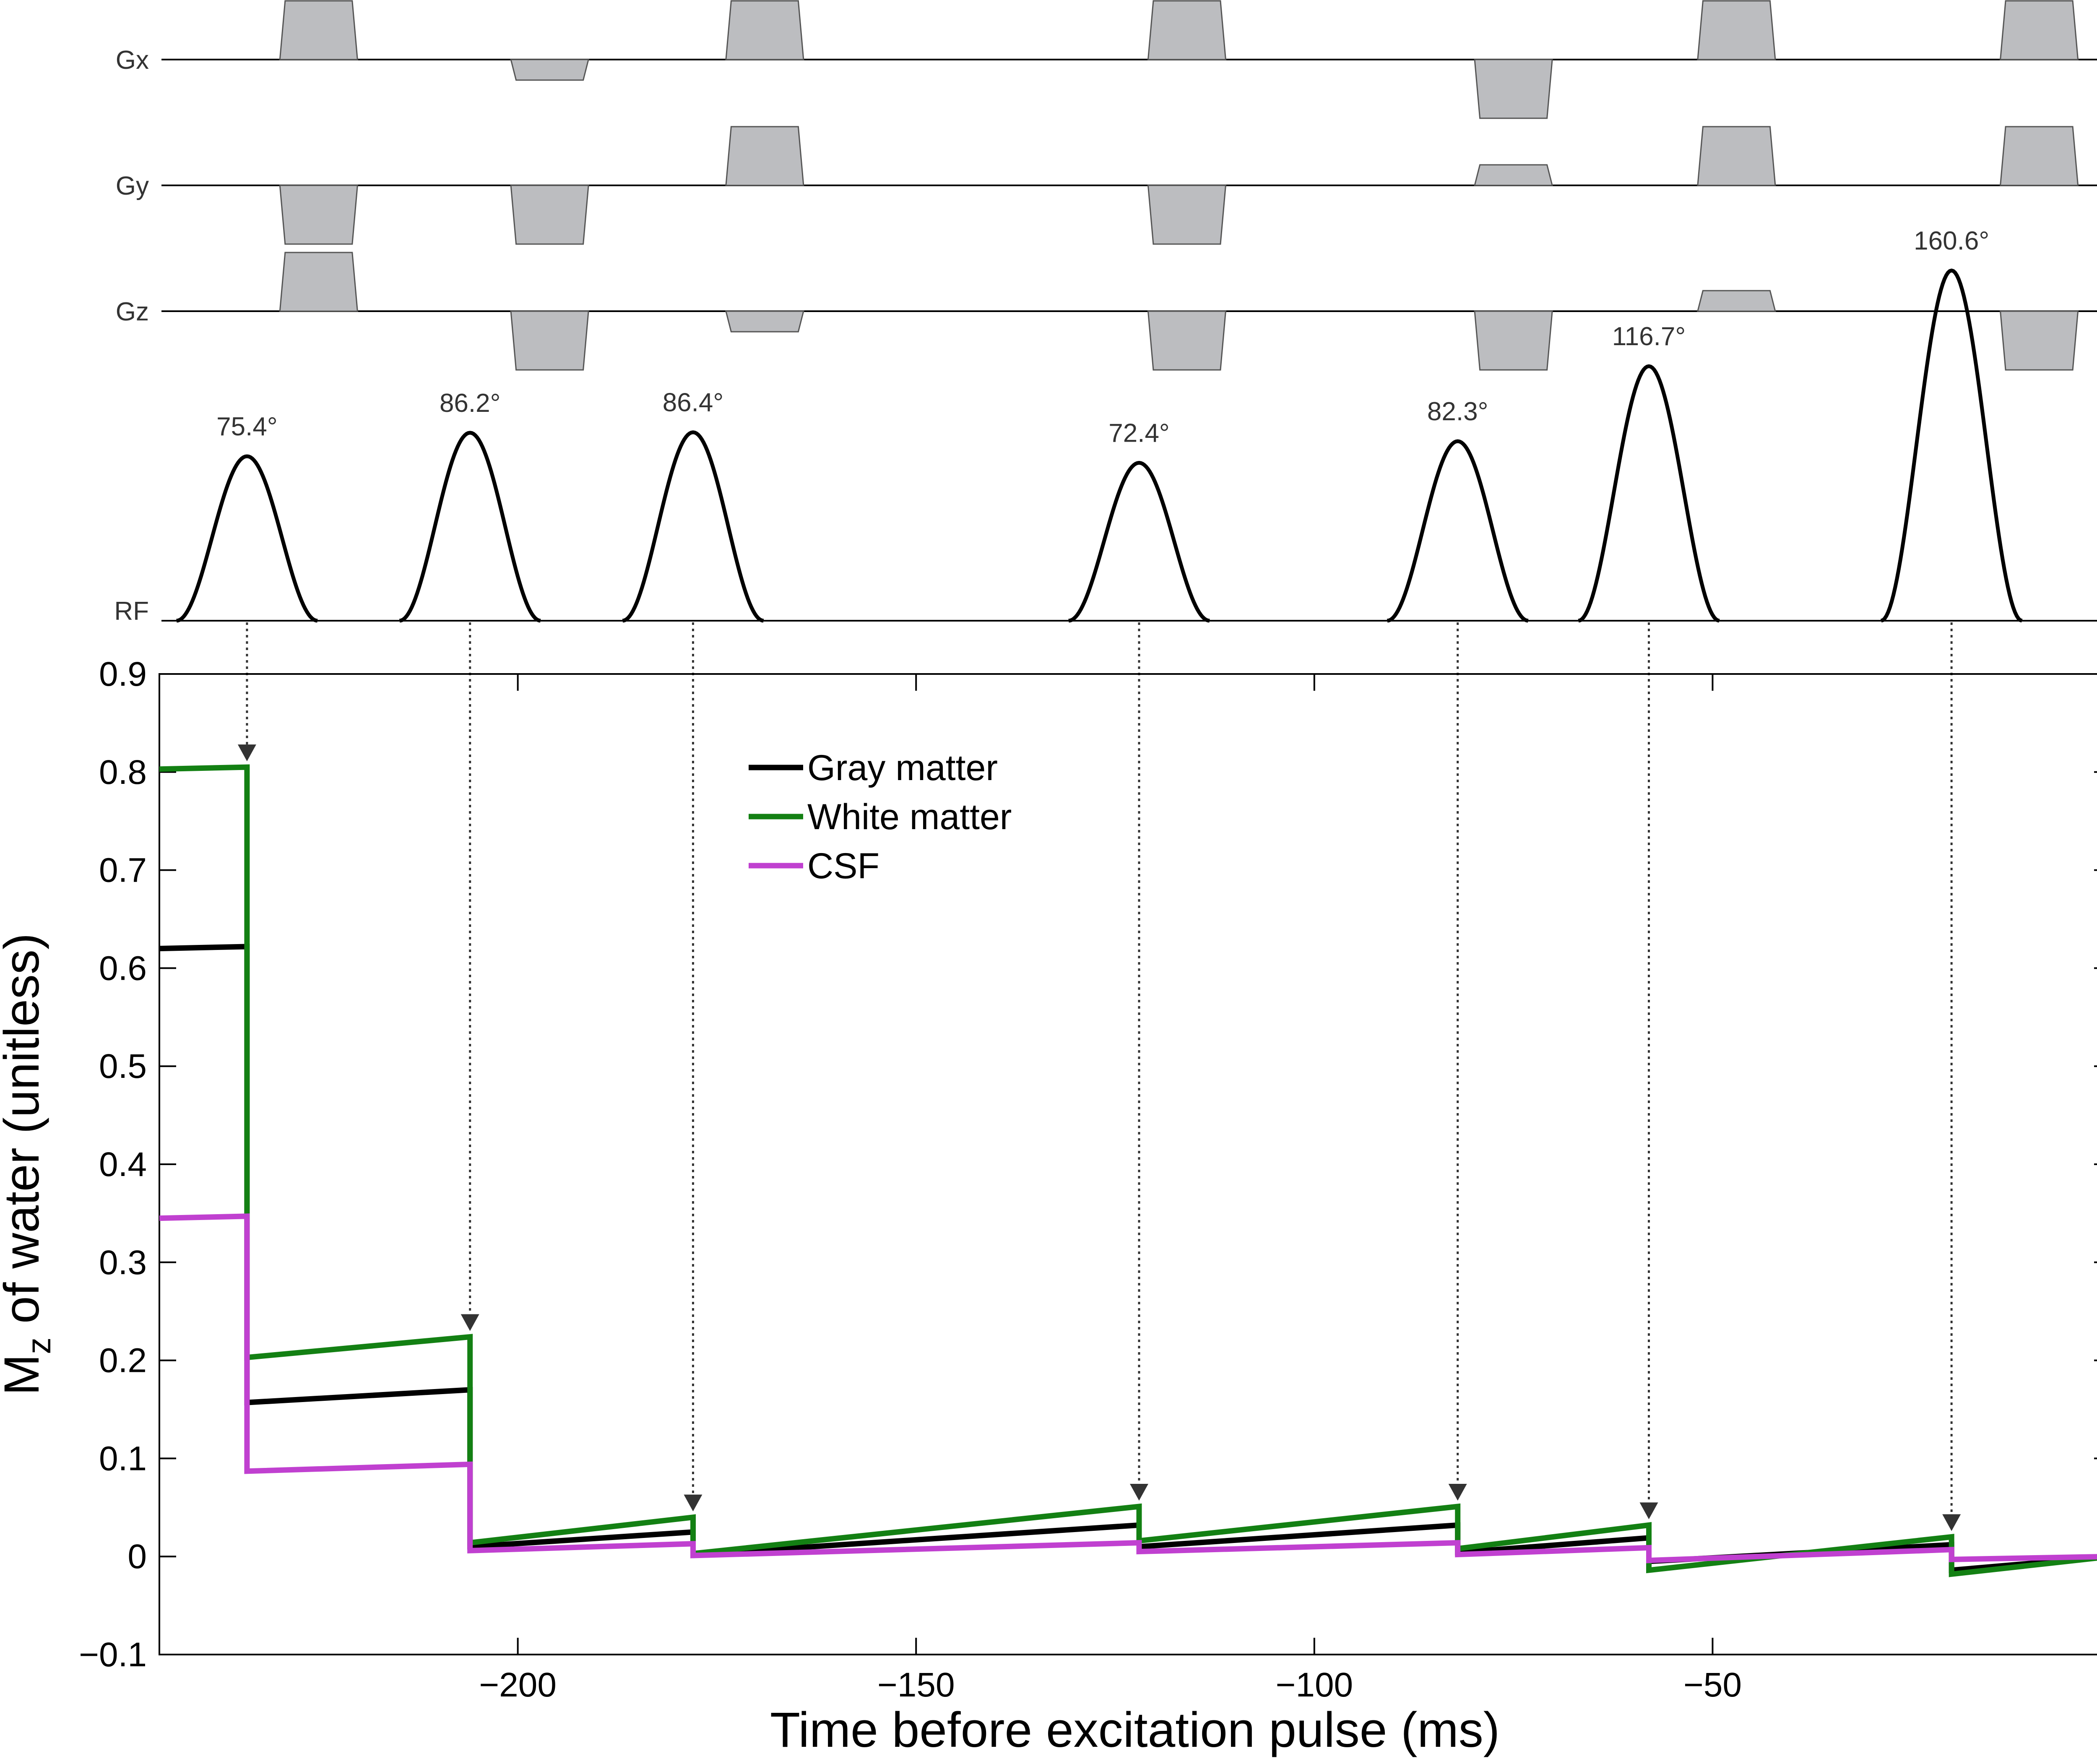 Image resolution: width=2097 pixels, height=1764 pixels. I want to click on y-tick-label: 0.6, so click(123, 968).